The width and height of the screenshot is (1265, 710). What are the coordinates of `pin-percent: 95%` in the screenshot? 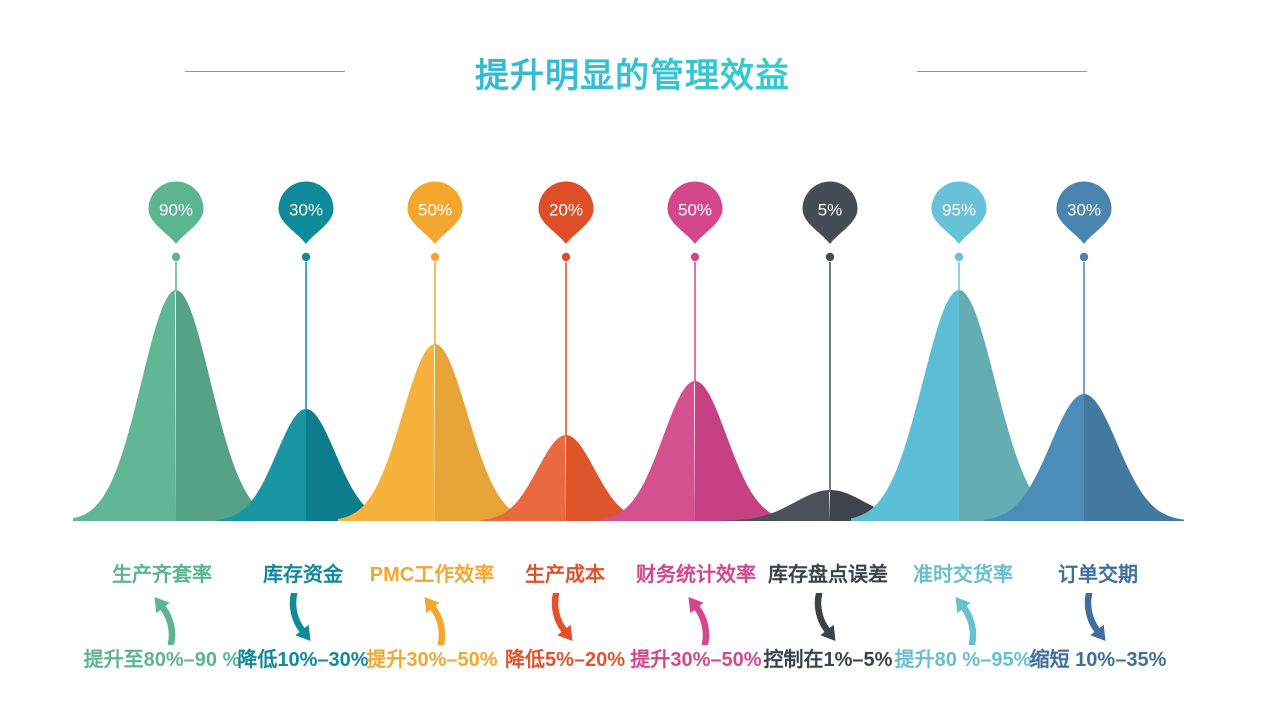 It's located at (959, 210).